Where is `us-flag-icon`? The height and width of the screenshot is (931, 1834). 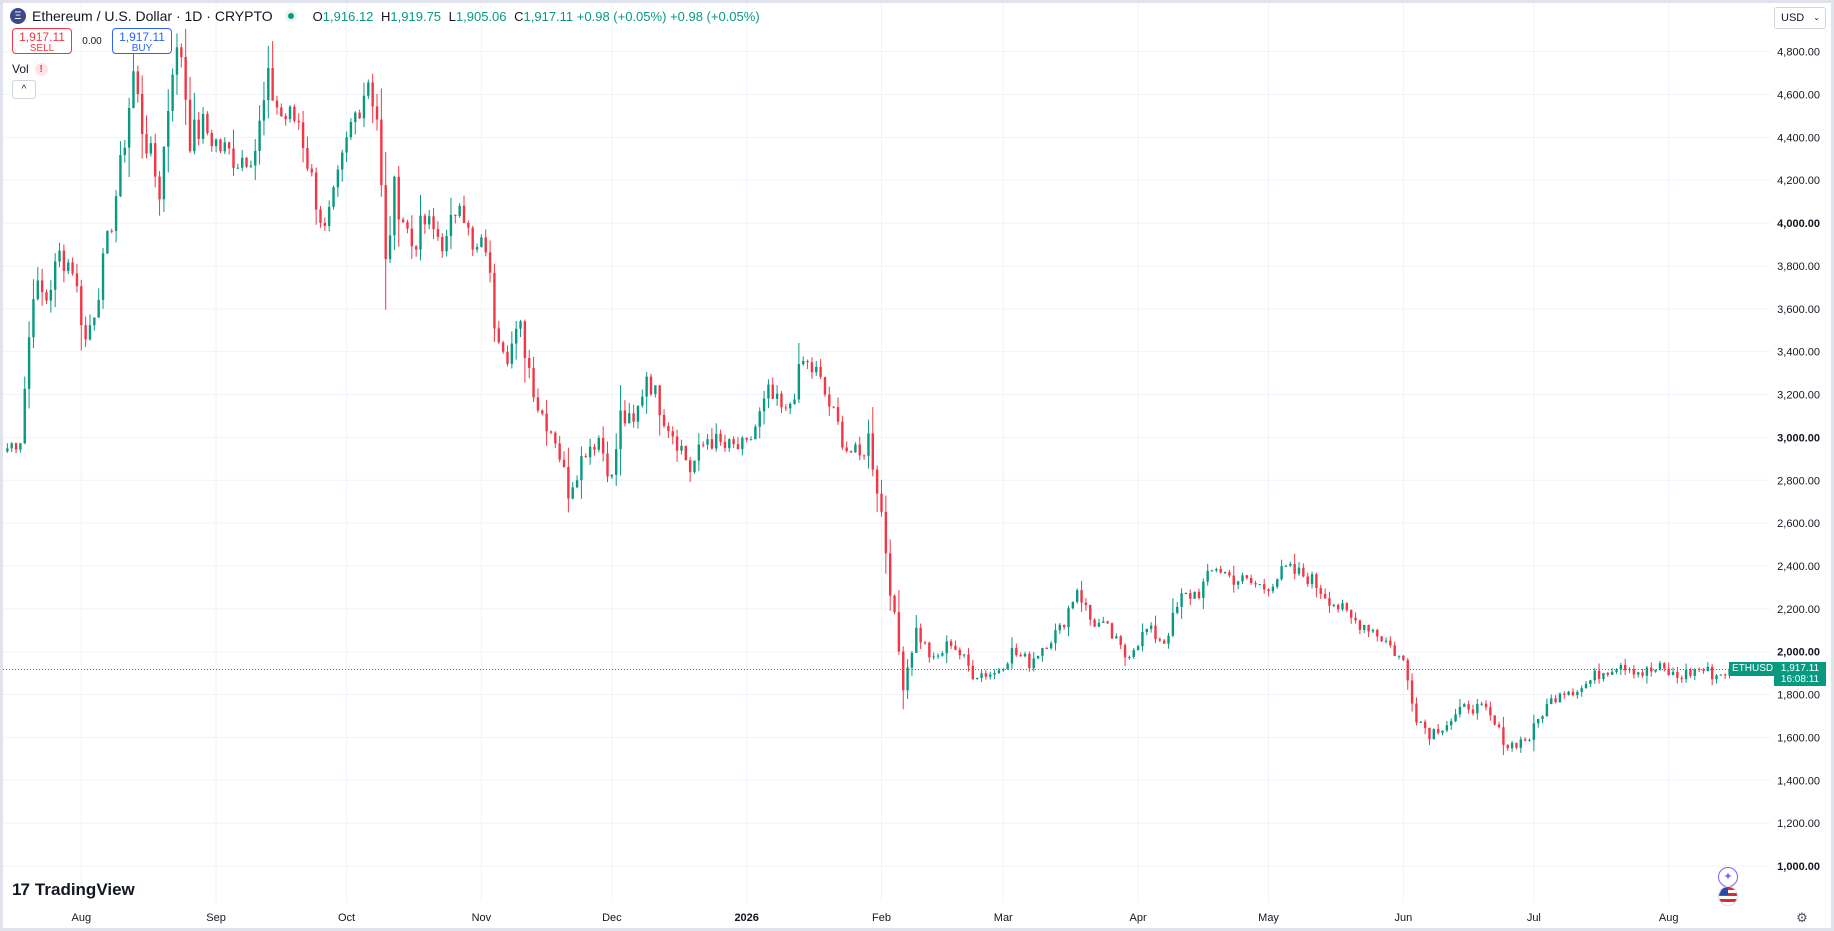
us-flag-icon is located at coordinates (1728, 896).